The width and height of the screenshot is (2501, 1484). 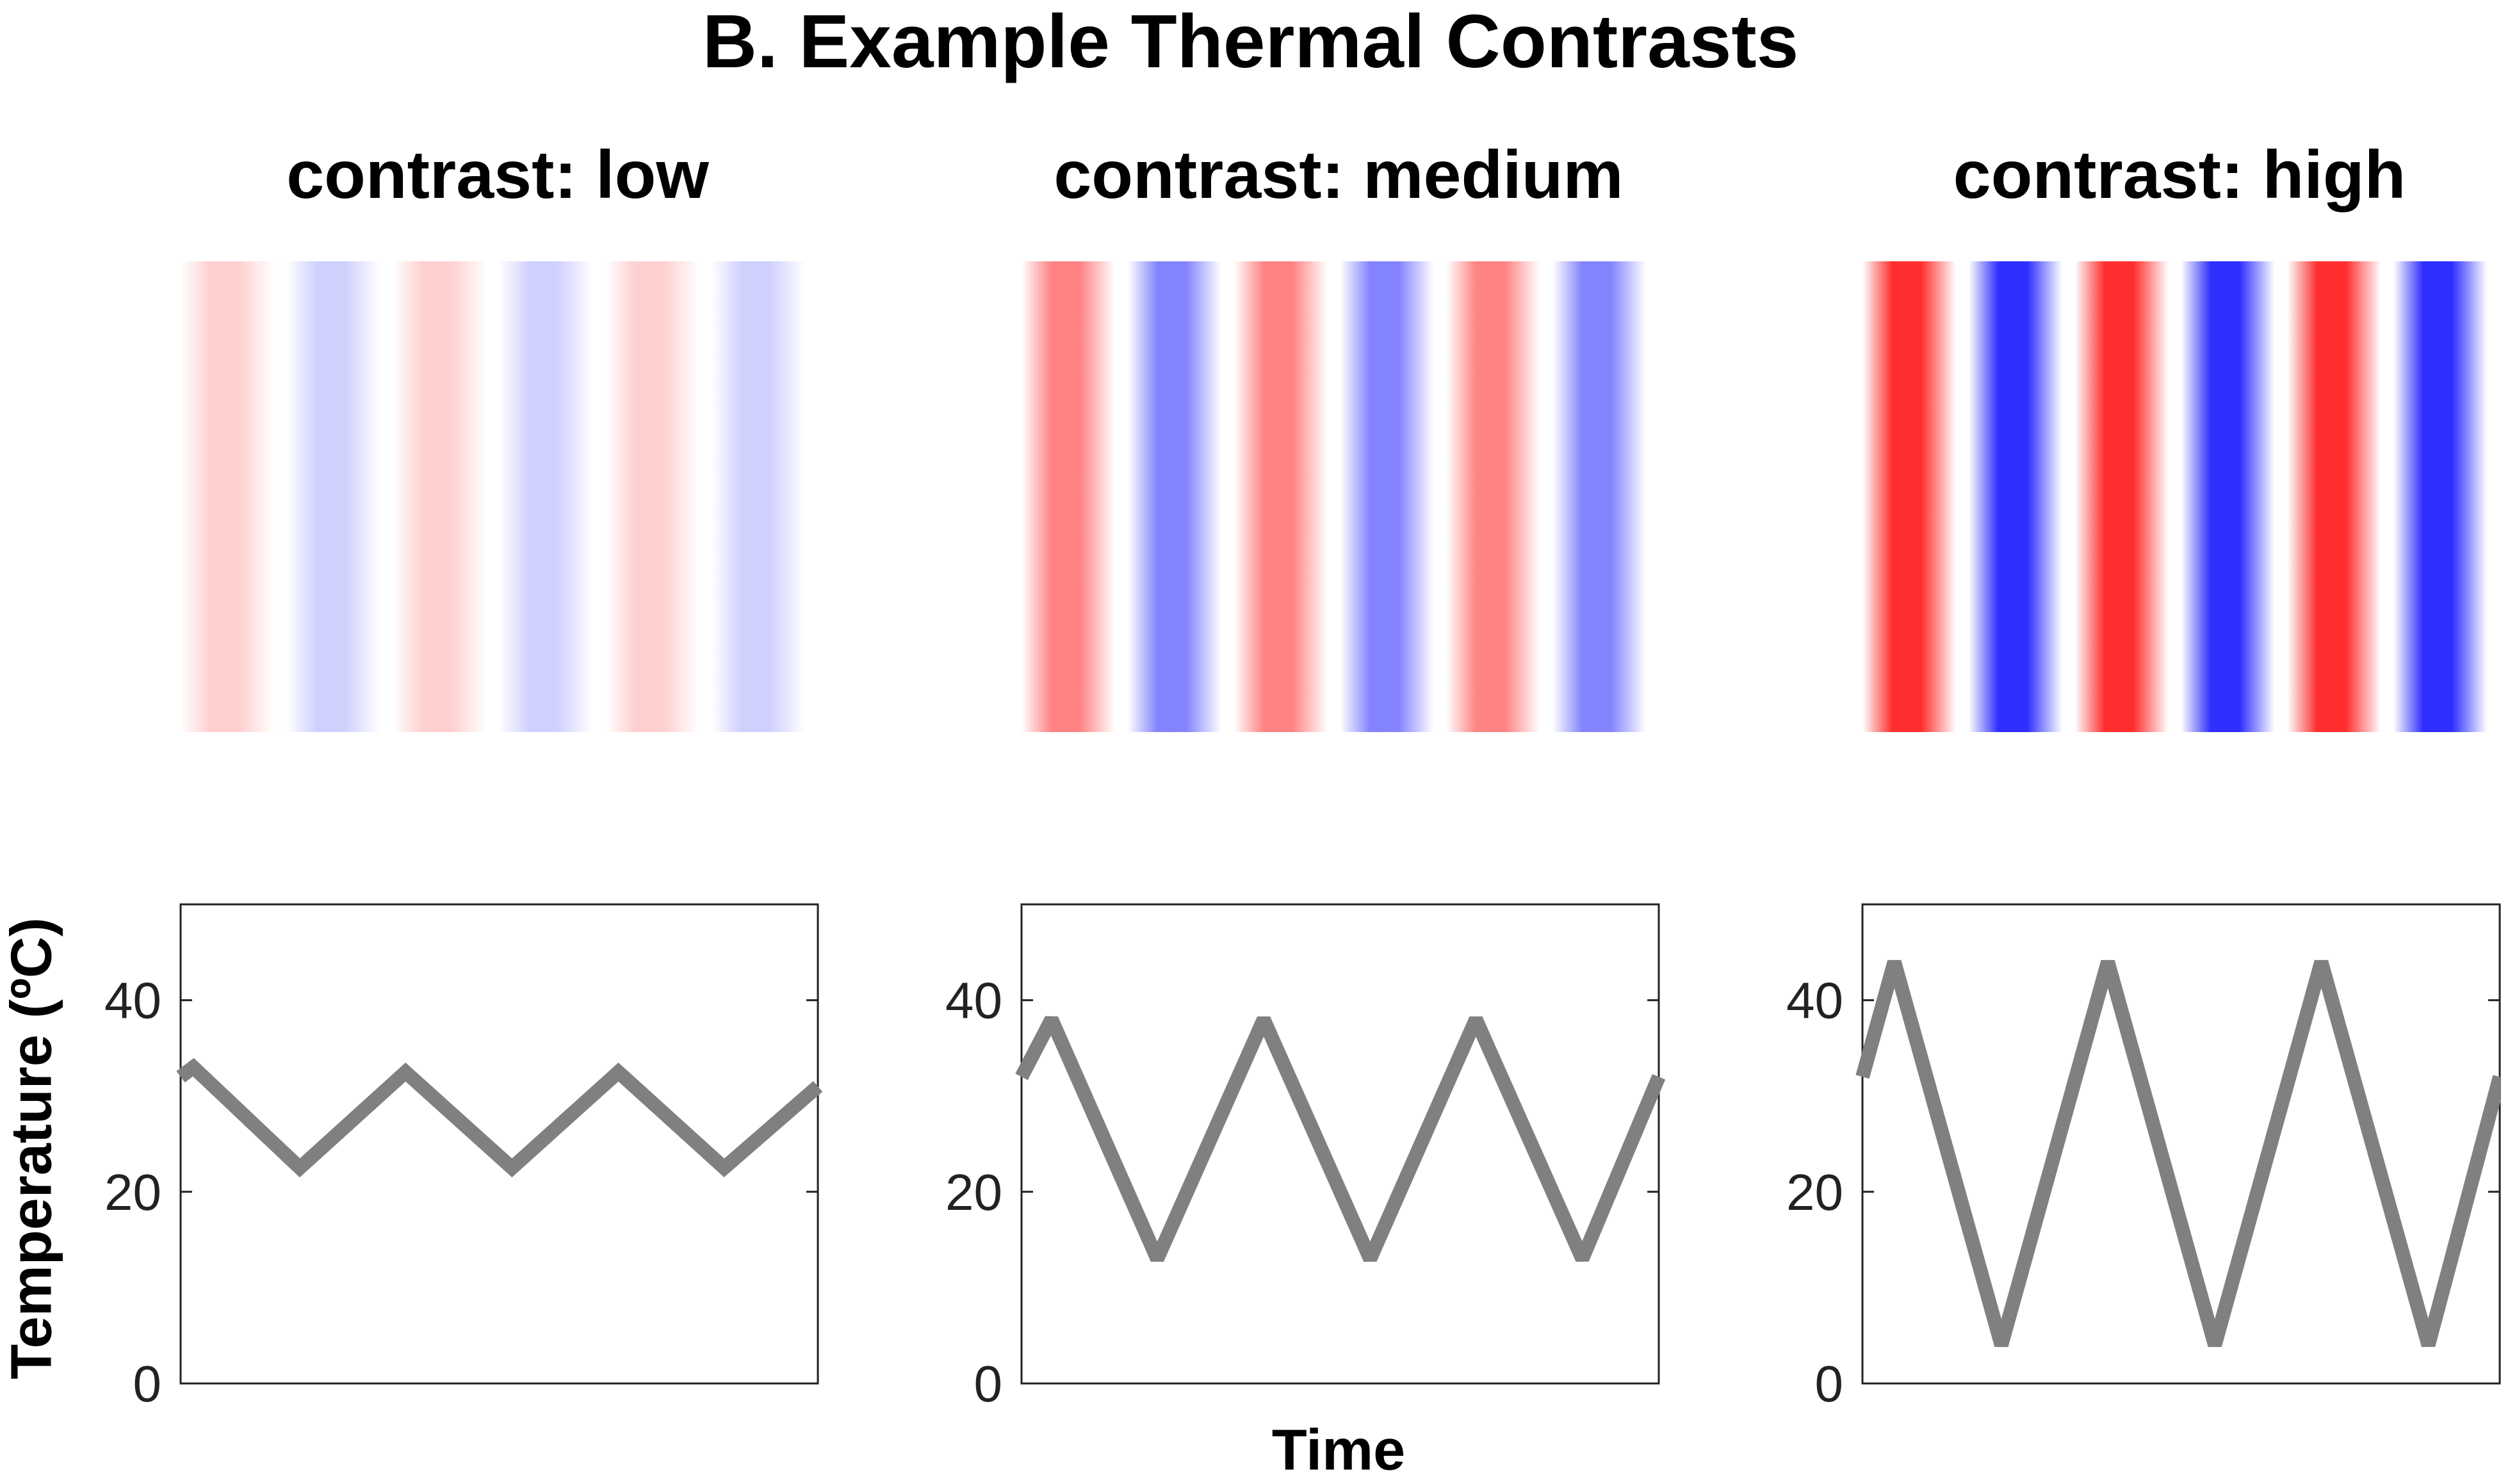 What do you see at coordinates (497, 175) in the screenshot?
I see `panel-title-low: contrast: low` at bounding box center [497, 175].